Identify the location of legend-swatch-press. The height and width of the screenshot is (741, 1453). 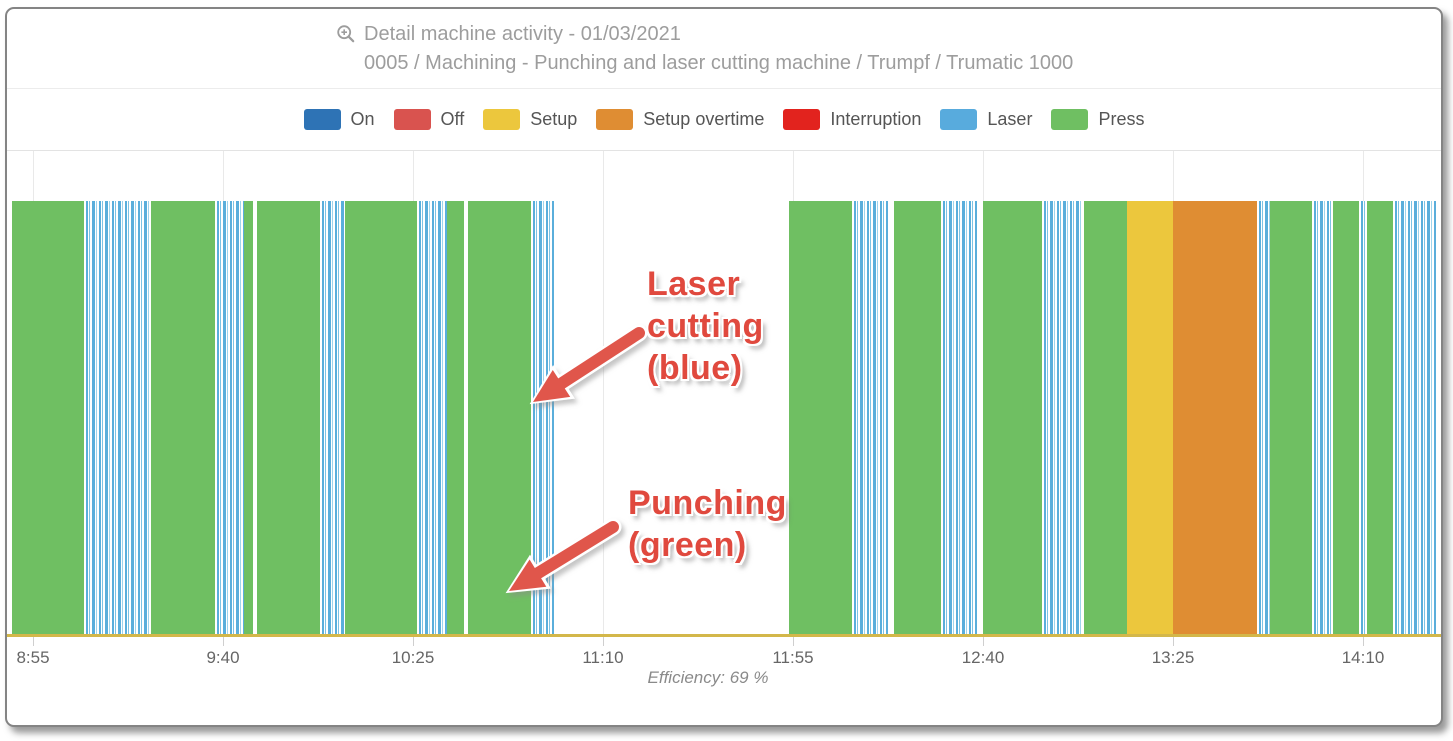
(1070, 119).